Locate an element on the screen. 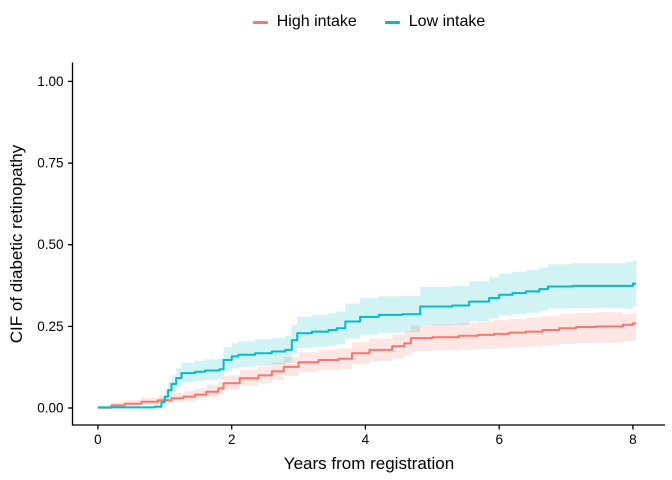 Image resolution: width=672 pixels, height=480 pixels. x-tick-label-4: 4 is located at coordinates (366, 439).